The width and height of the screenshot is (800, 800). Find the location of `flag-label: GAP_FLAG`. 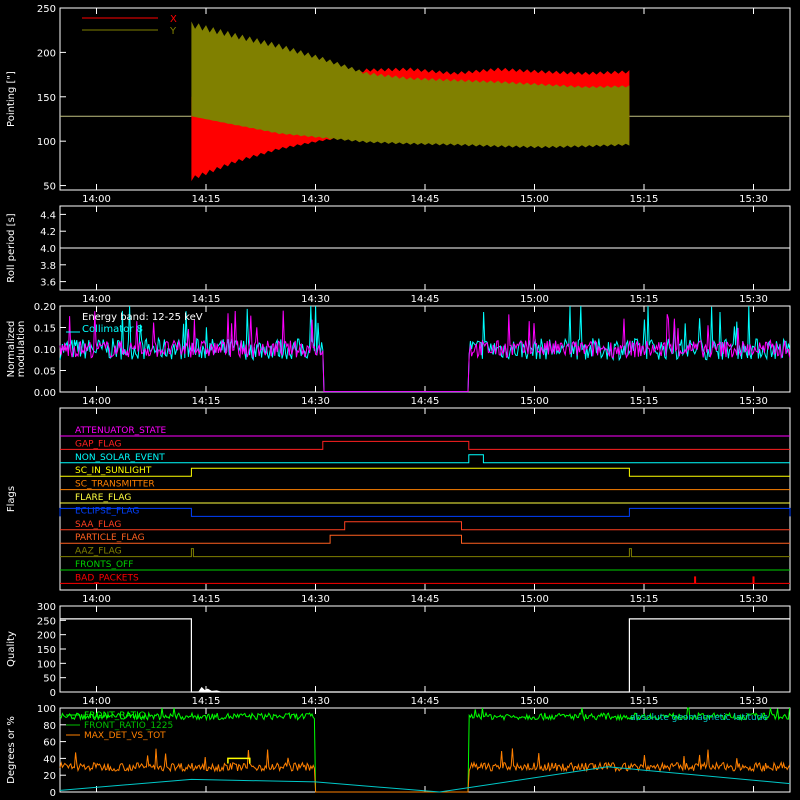

flag-label: GAP_FLAG is located at coordinates (98, 444).